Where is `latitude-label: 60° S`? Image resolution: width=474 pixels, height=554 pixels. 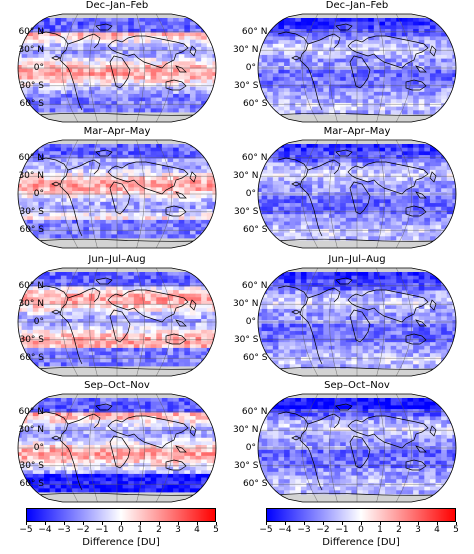 latitude-label: 60° S is located at coordinates (245, 230).